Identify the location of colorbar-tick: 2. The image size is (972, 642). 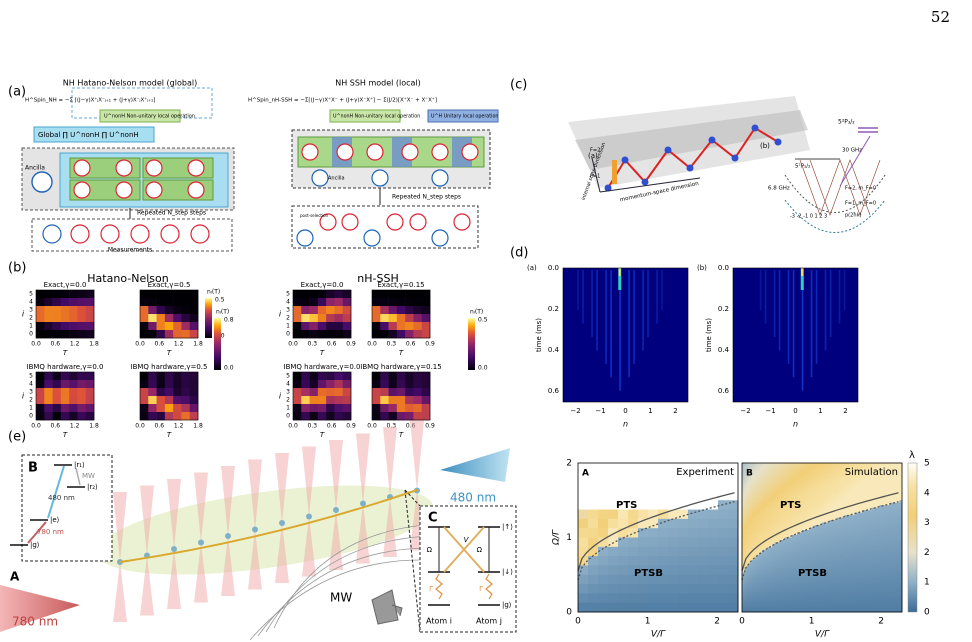
(927, 553).